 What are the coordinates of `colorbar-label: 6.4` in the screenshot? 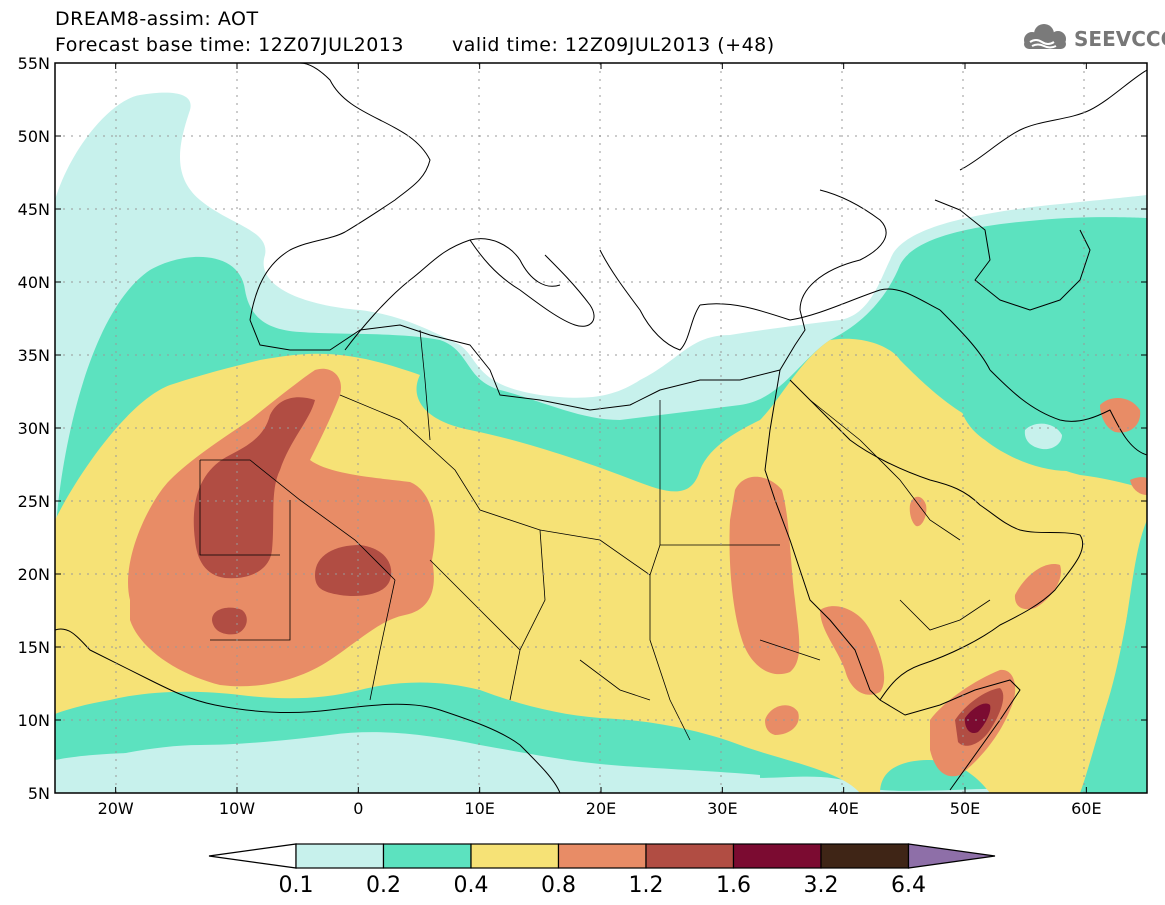 It's located at (908, 885).